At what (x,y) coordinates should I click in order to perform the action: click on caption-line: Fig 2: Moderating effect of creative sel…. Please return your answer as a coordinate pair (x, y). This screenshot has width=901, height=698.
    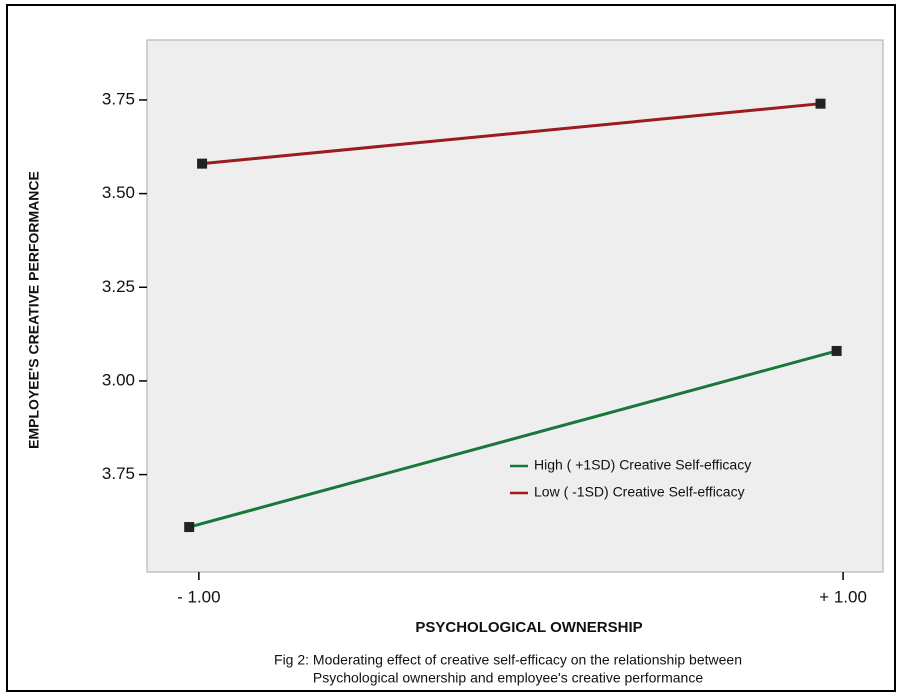
    Looking at the image, I should click on (508, 660).